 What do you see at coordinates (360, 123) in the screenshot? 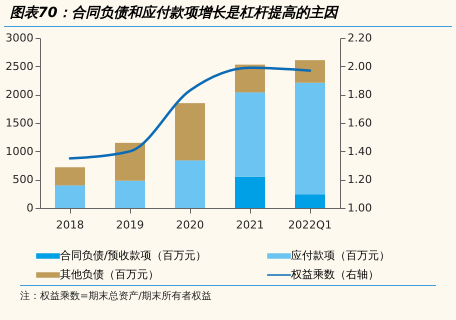
I see `y2-tick-label: 1.60` at bounding box center [360, 123].